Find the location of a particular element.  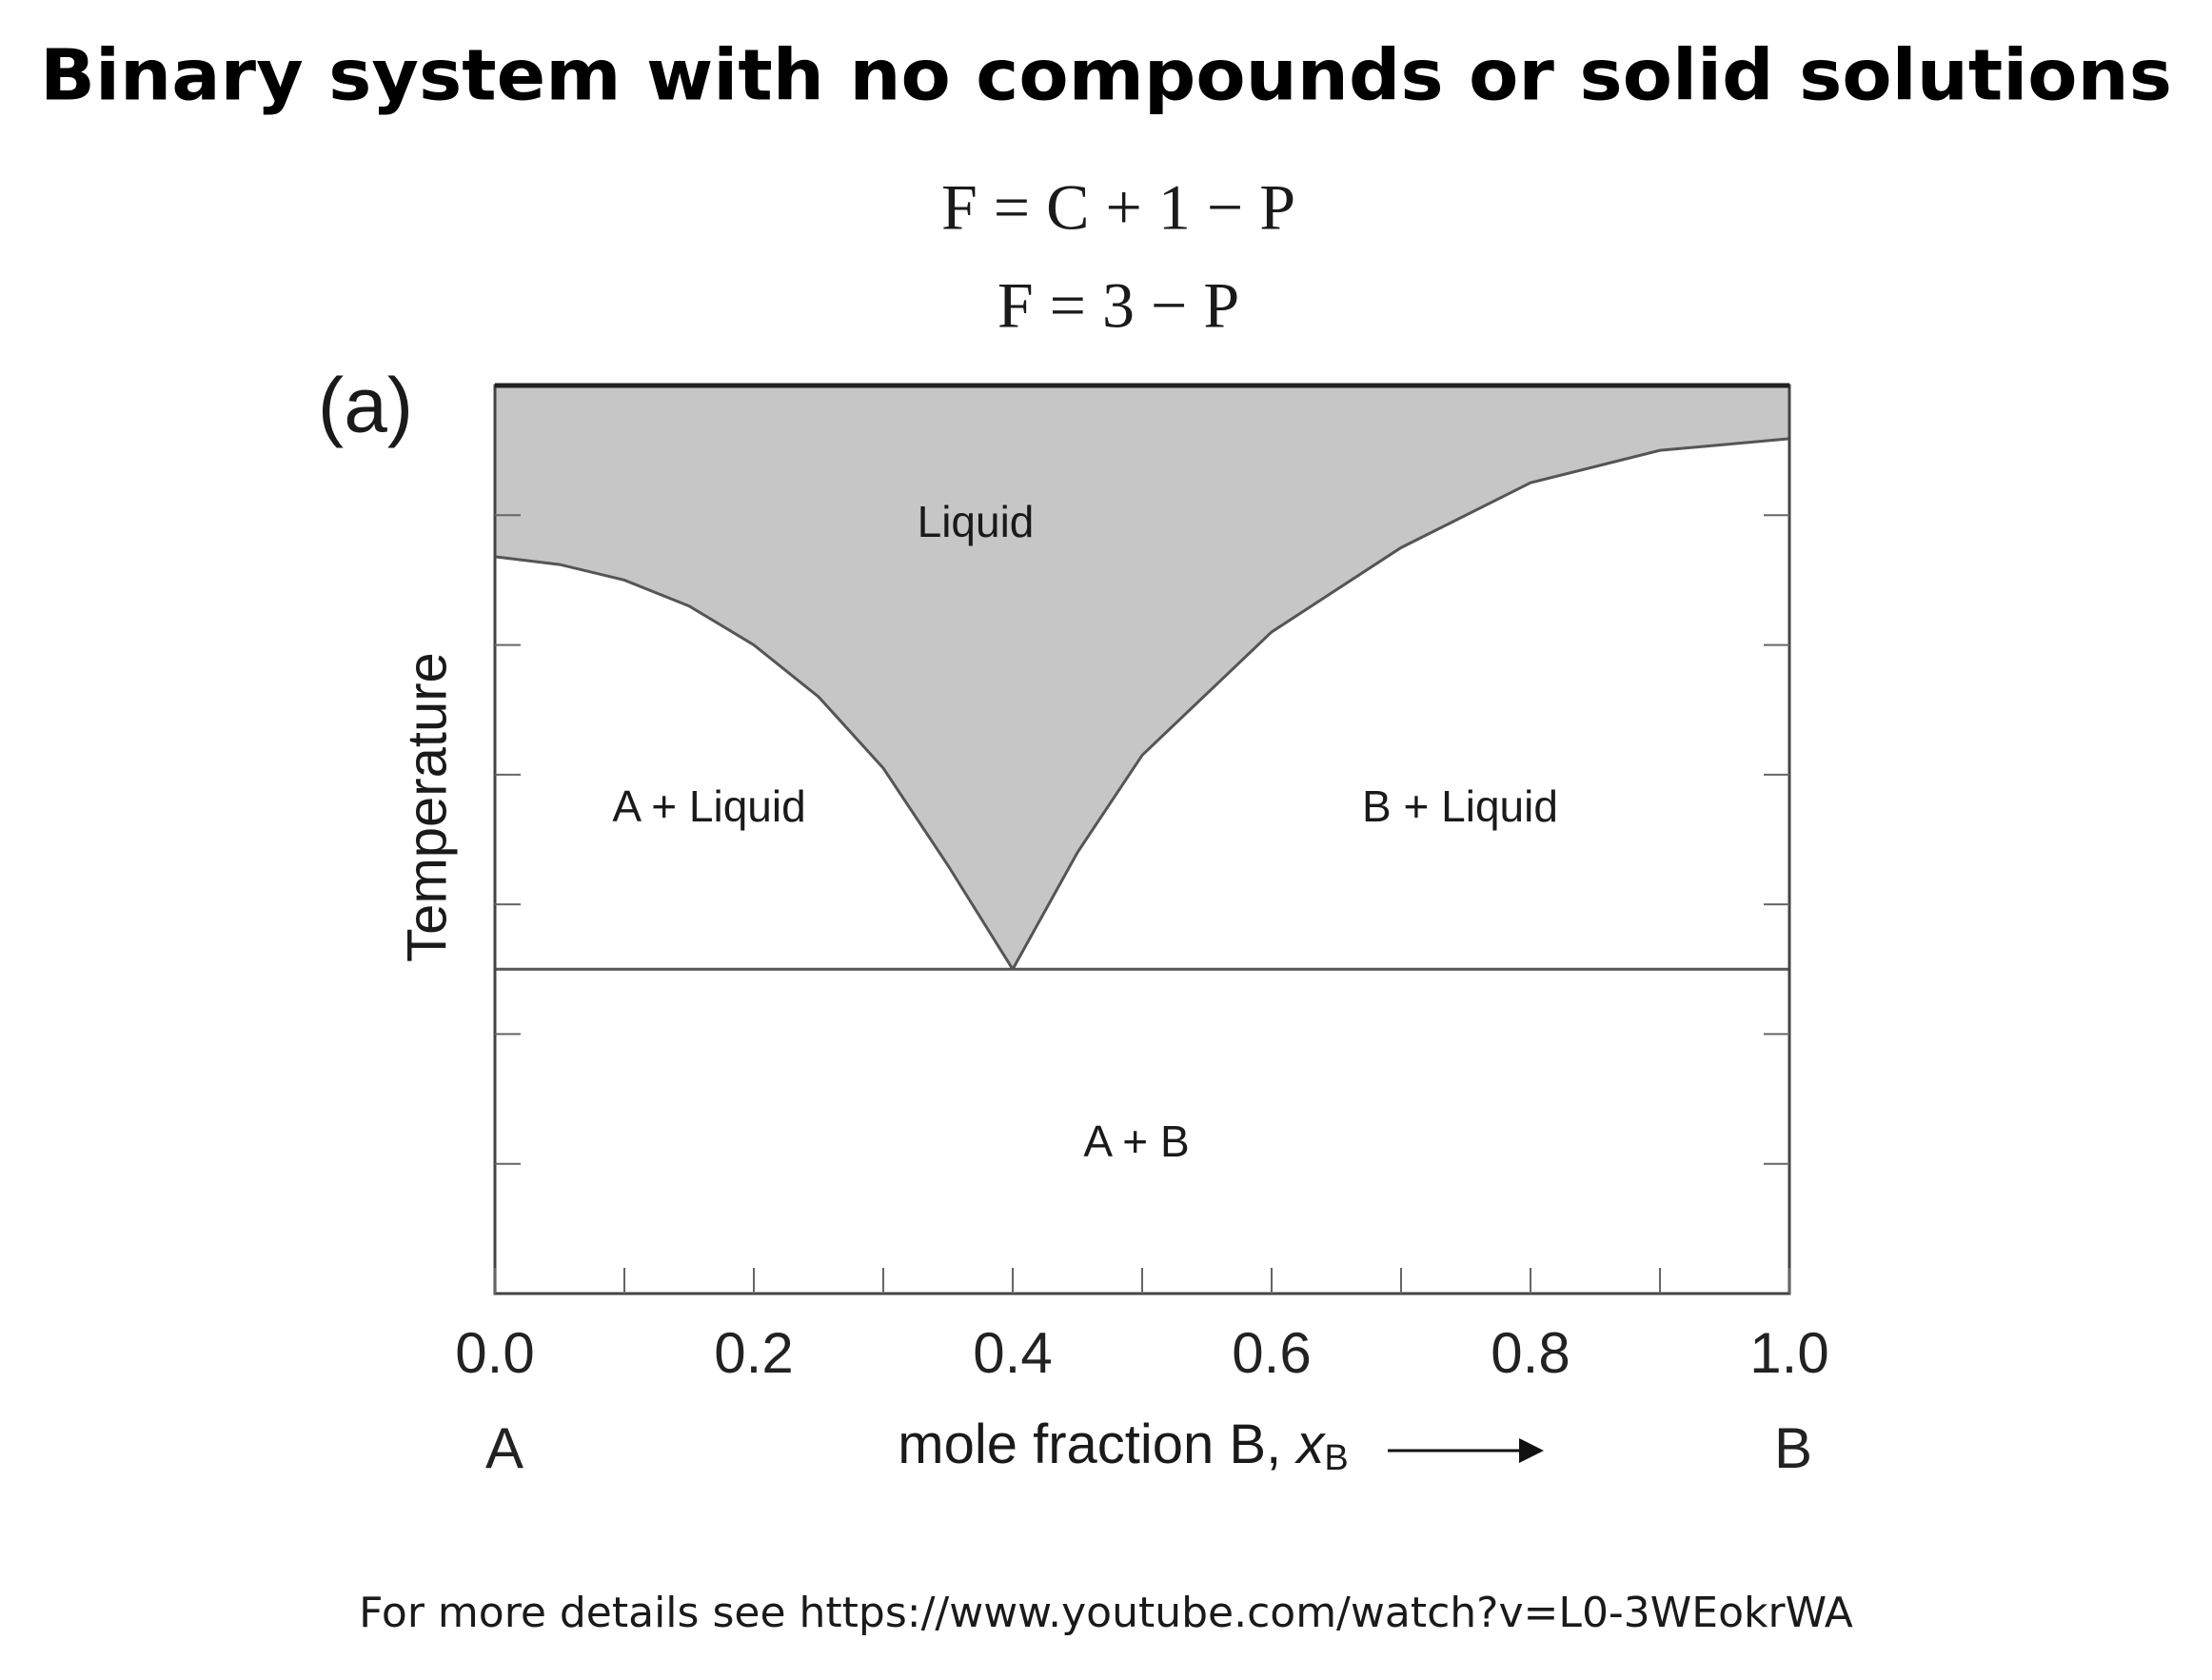

x-tick-label: 0.0 is located at coordinates (494, 1353).